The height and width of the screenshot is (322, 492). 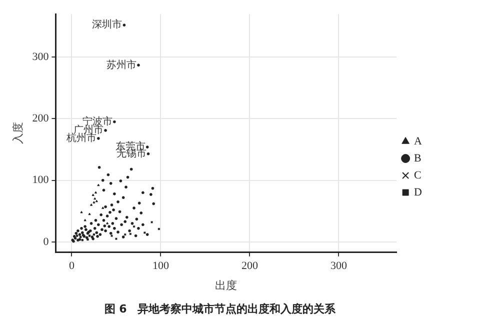 I want to click on y-tick-label: 200, so click(x=41, y=118).